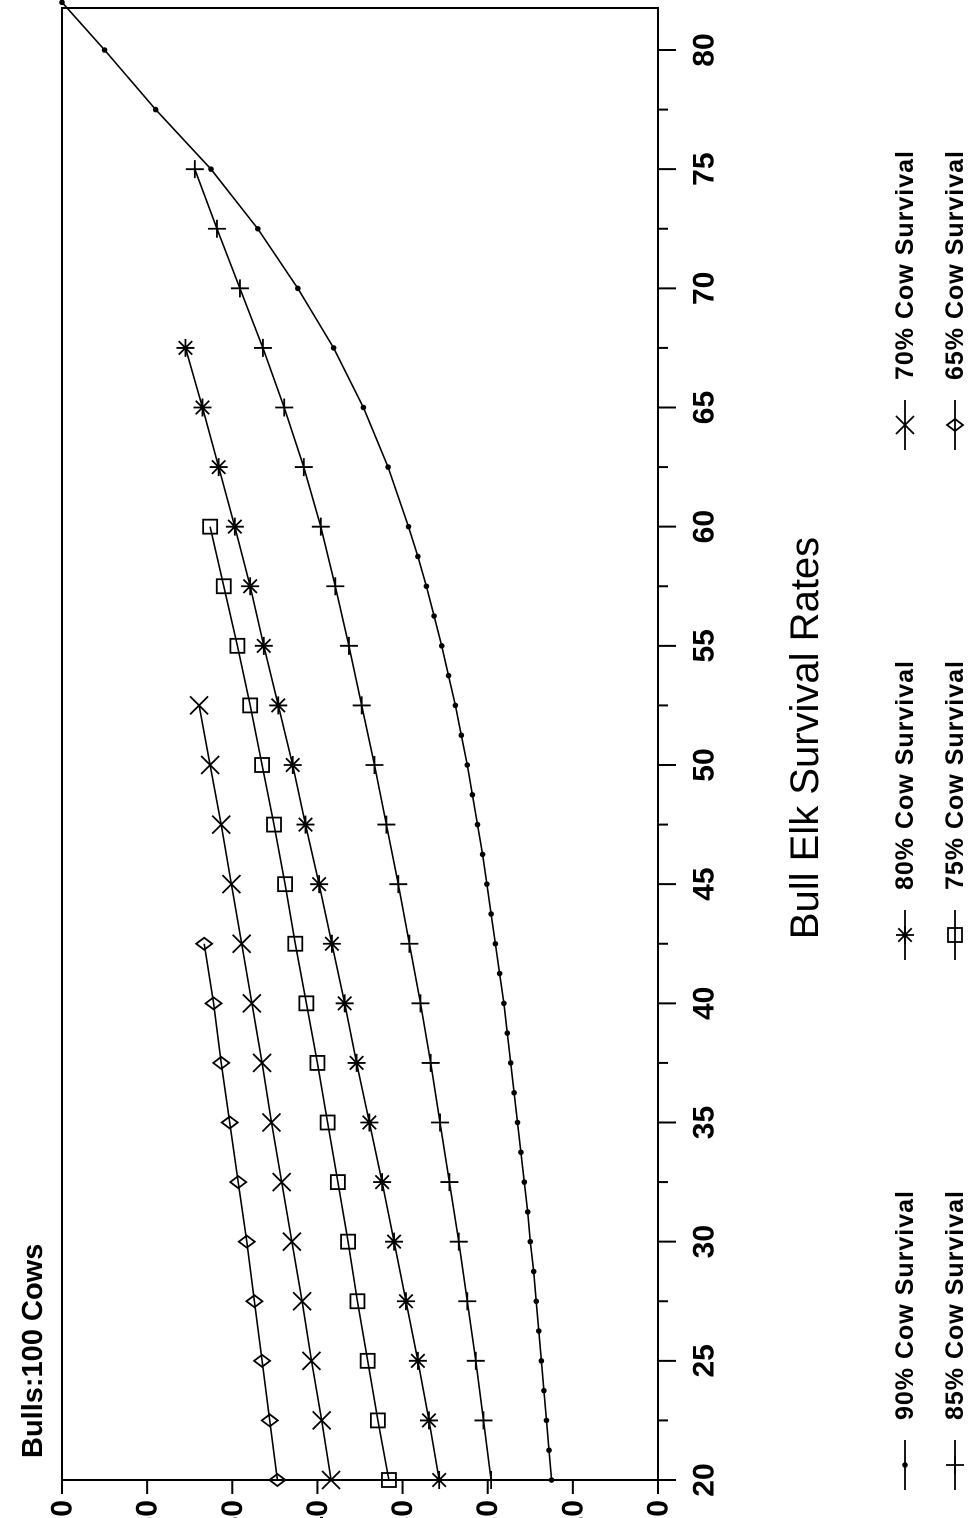  Describe the element at coordinates (704, 1479) in the screenshot. I see `x-tick-label: 20` at that location.